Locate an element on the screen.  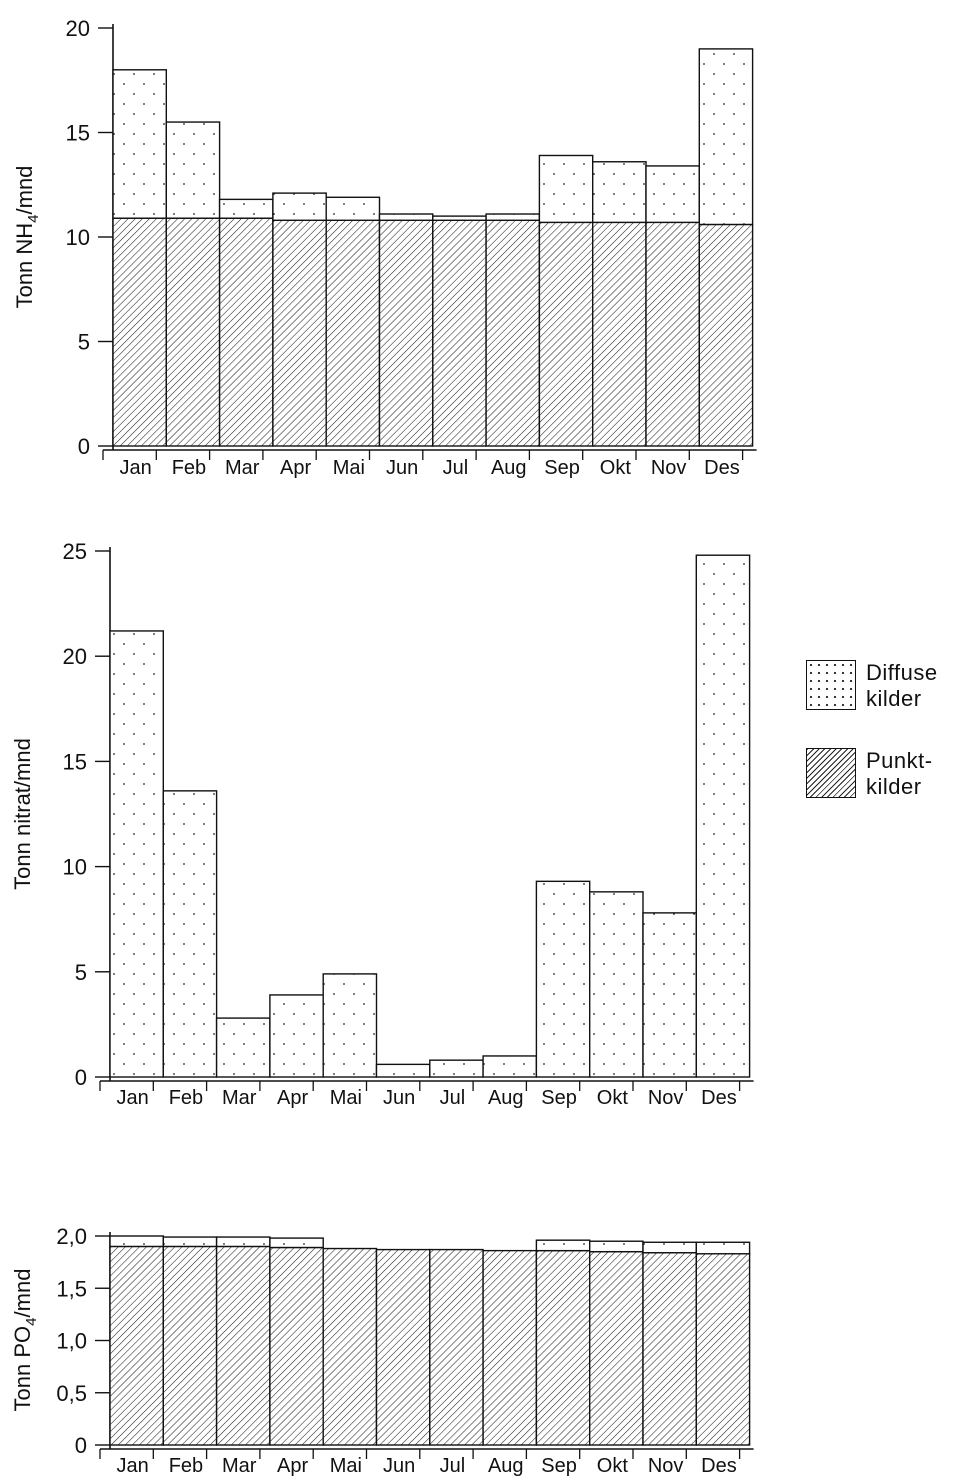
po4-category-label: Apr is located at coordinates (292, 1466).